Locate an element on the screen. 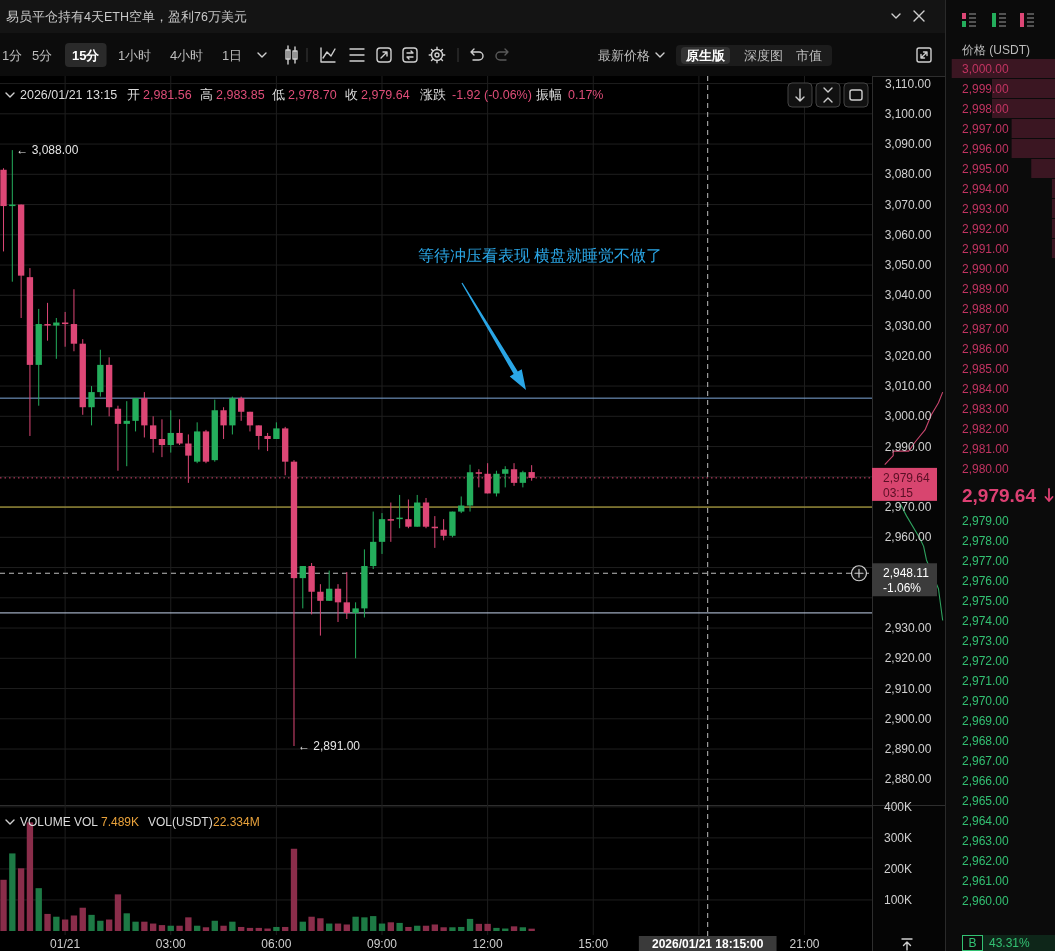  y-tick-label: 2,985.00 is located at coordinates (986, 368).